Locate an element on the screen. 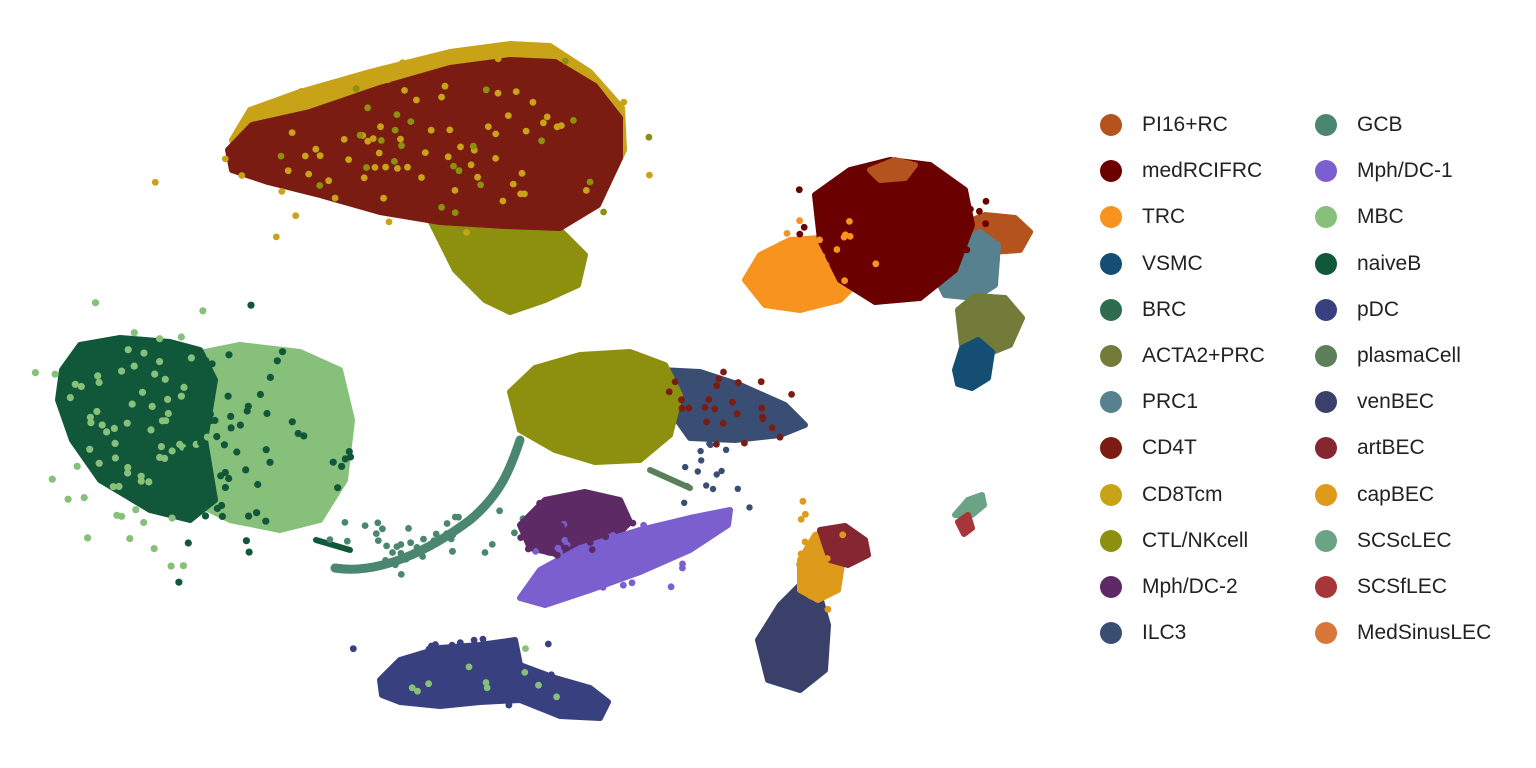 This screenshot has width=1536, height=768. legend-item: pDC is located at coordinates (1357, 310).